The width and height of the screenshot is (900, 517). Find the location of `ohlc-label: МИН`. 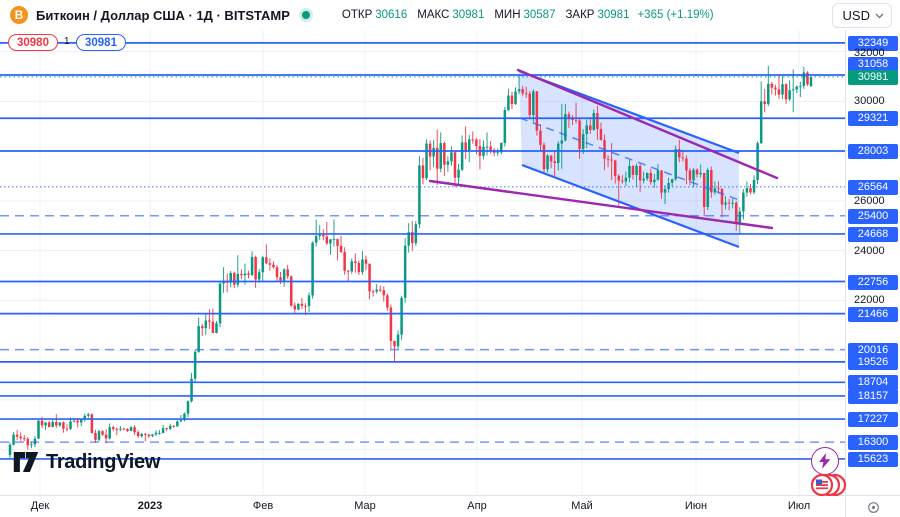

ohlc-label: МИН is located at coordinates (507, 15).